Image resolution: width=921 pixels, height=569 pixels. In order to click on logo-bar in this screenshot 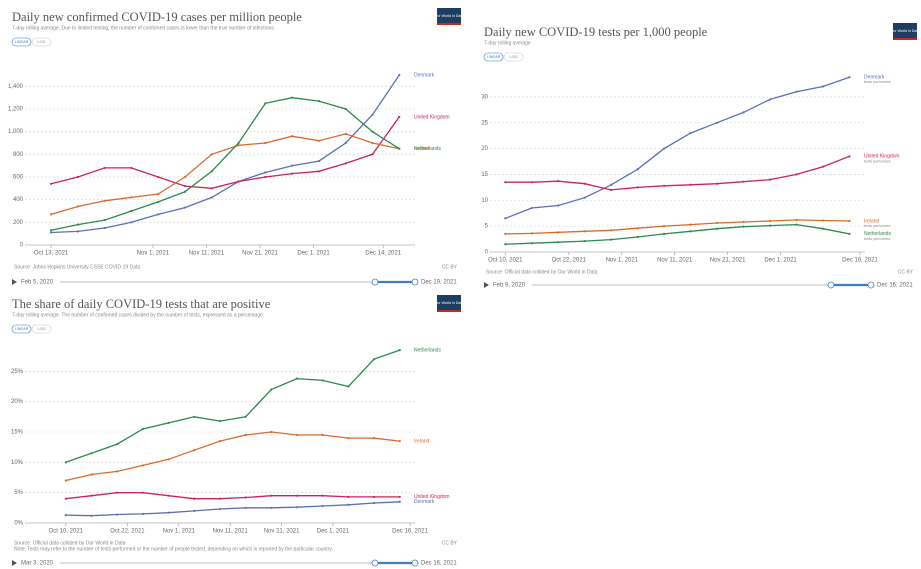, I will do `click(449, 311)`.